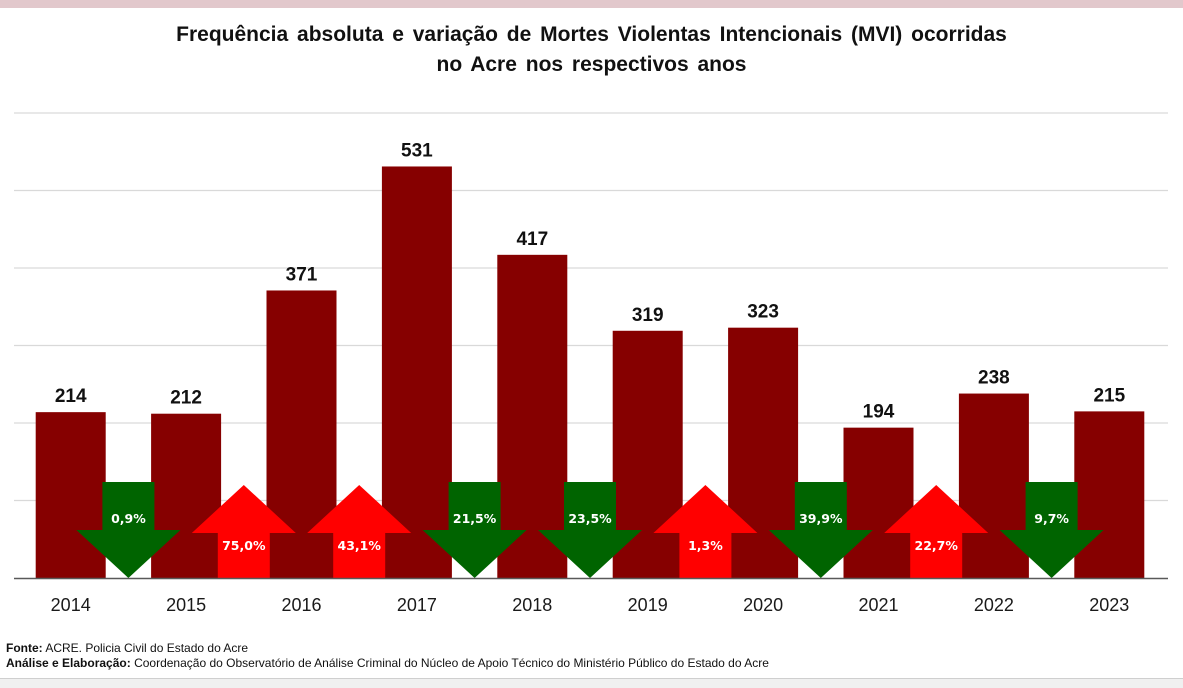  What do you see at coordinates (128, 518) in the screenshot?
I see `variation-label: 0,9%` at bounding box center [128, 518].